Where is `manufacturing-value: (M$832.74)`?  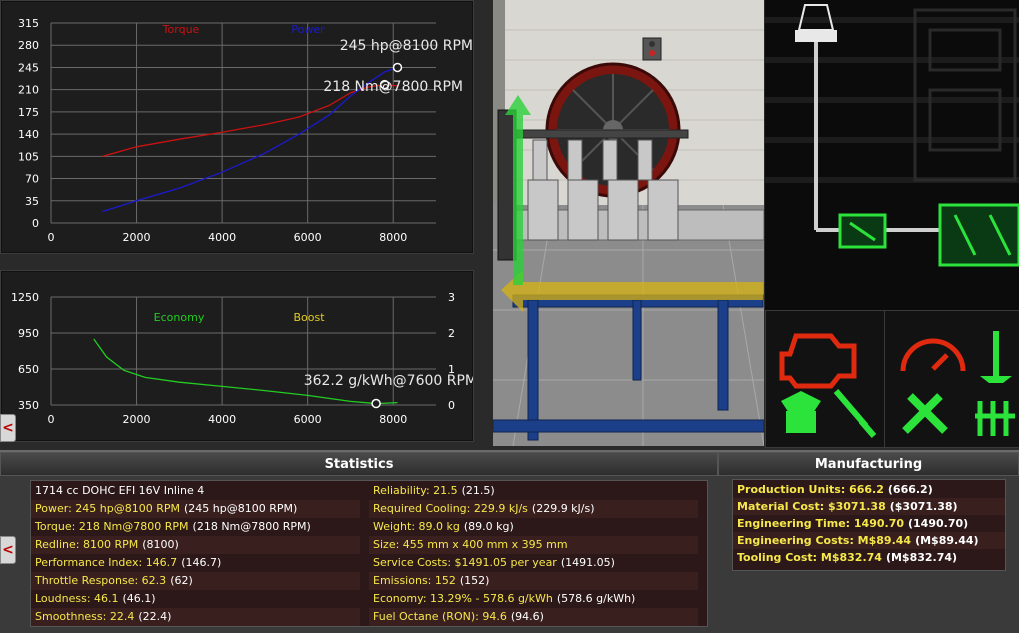
manufacturing-value: (M$832.74) is located at coordinates (921, 557).